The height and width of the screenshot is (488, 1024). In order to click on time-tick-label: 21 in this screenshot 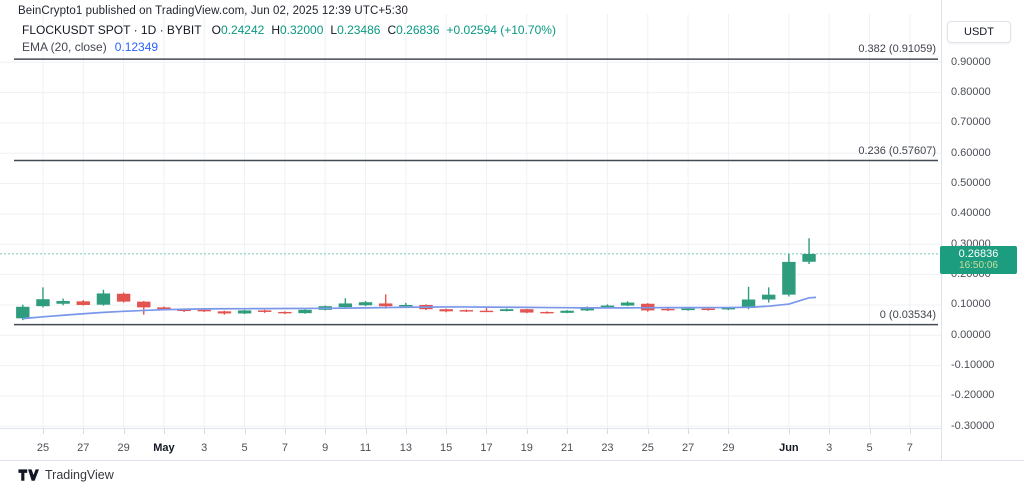, I will do `click(567, 448)`.